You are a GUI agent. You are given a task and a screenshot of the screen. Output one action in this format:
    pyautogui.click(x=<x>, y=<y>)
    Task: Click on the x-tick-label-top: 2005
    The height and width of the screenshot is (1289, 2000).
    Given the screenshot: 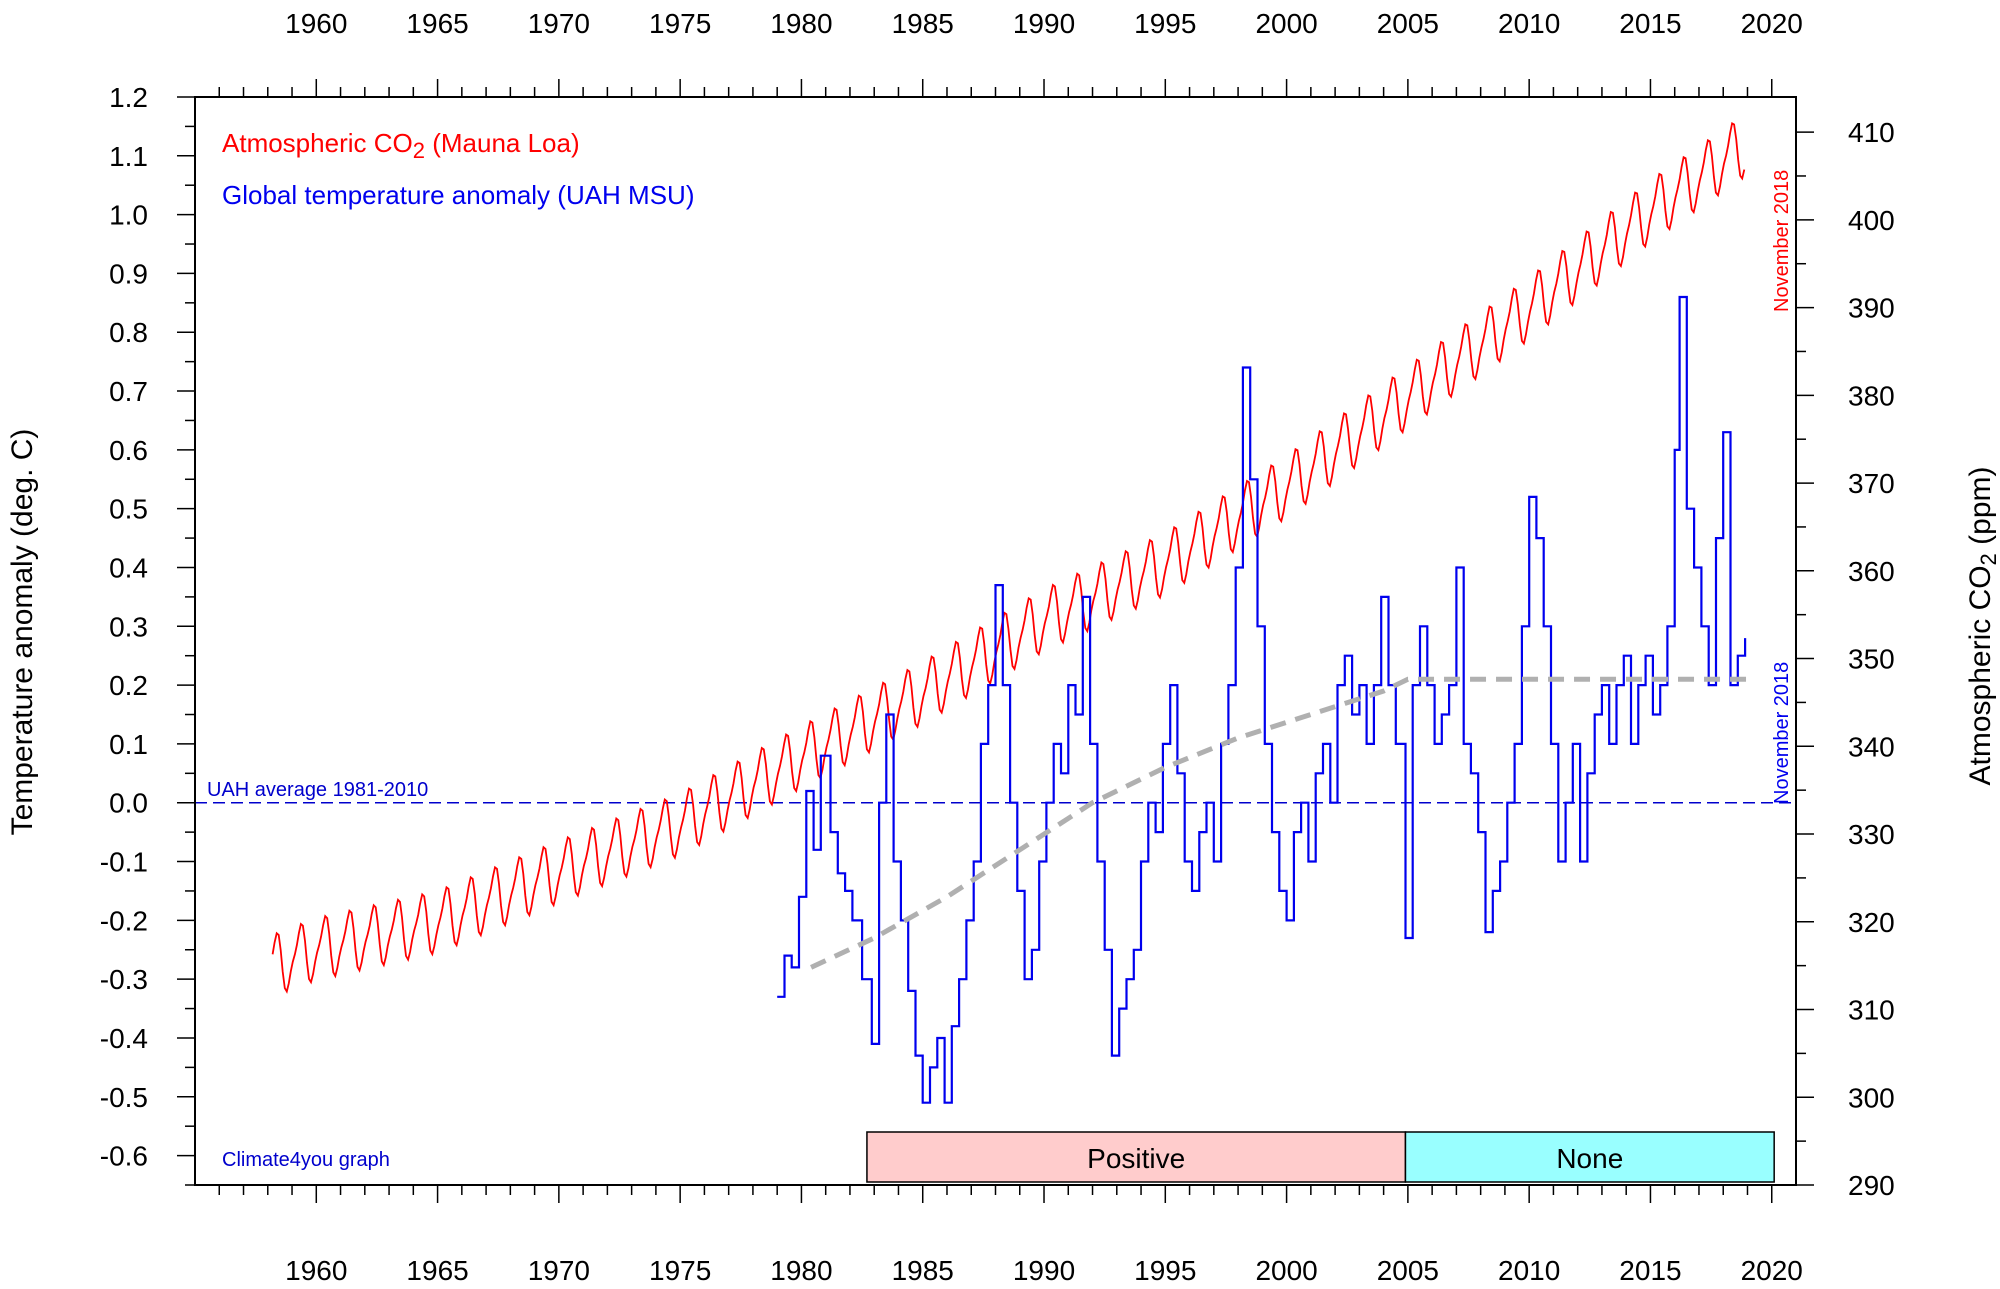 What is the action you would take?
    pyautogui.click(x=1408, y=23)
    